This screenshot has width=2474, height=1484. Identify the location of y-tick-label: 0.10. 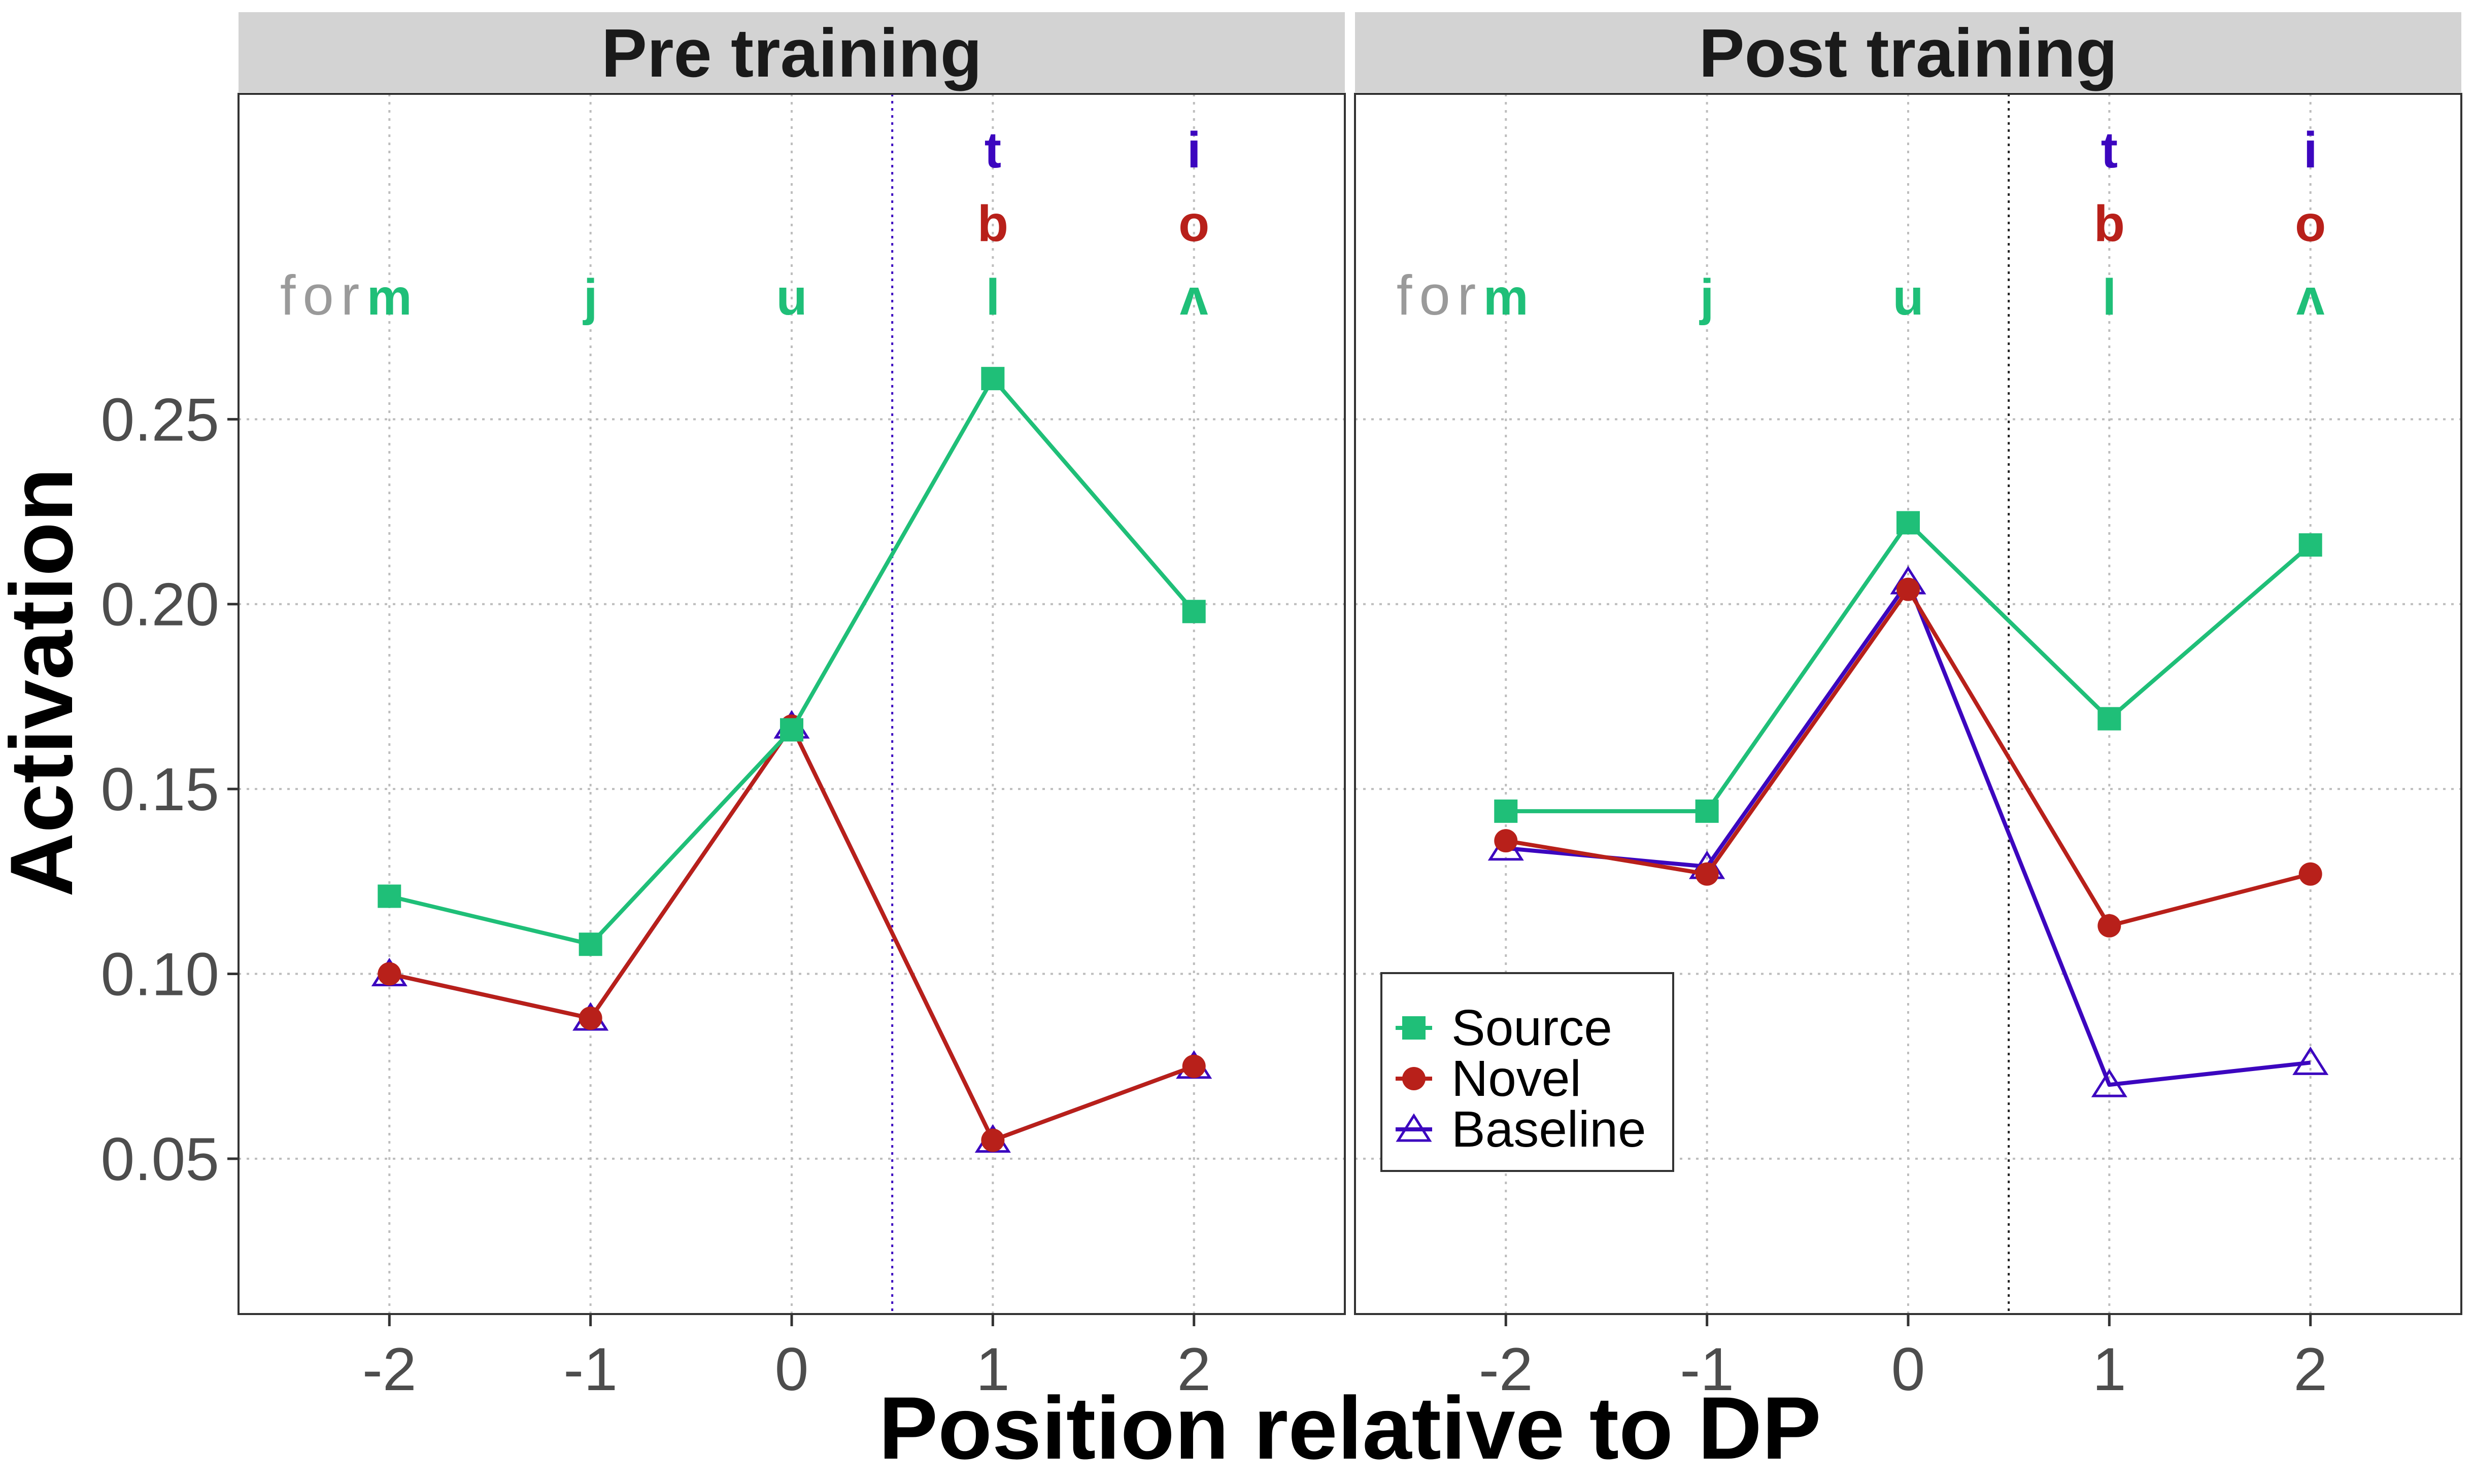
(159, 975).